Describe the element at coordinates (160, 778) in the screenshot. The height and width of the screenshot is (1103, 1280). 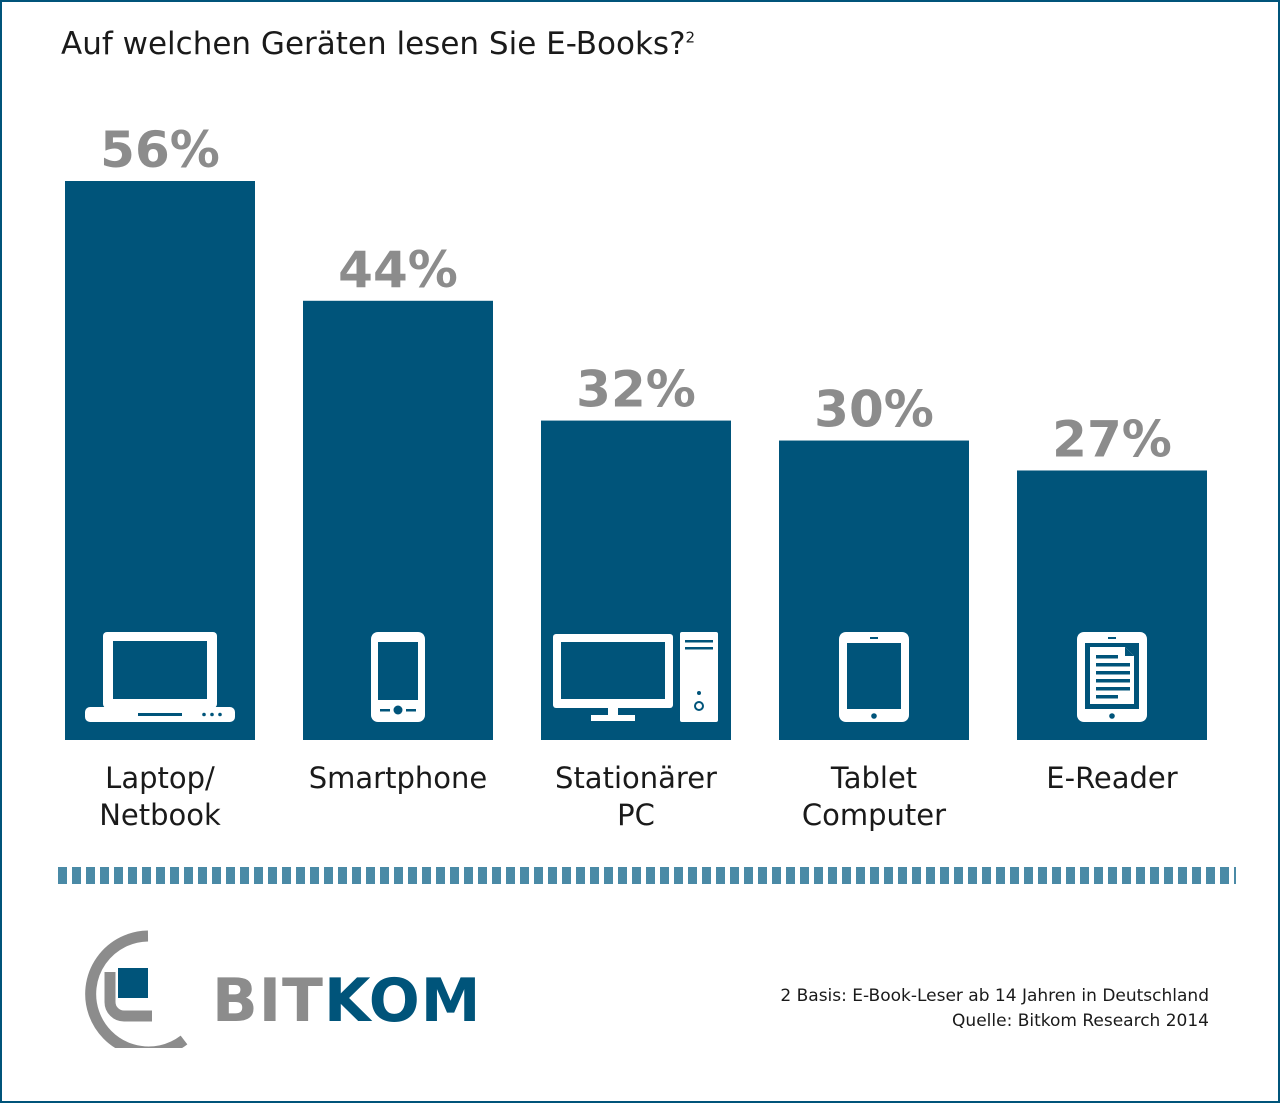
I see `category-label-line: Laptop/` at that location.